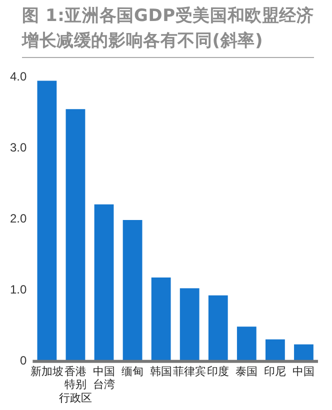 This screenshot has width=332, height=410. Describe the element at coordinates (23, 361) in the screenshot. I see `y-tick-label: 0` at that location.